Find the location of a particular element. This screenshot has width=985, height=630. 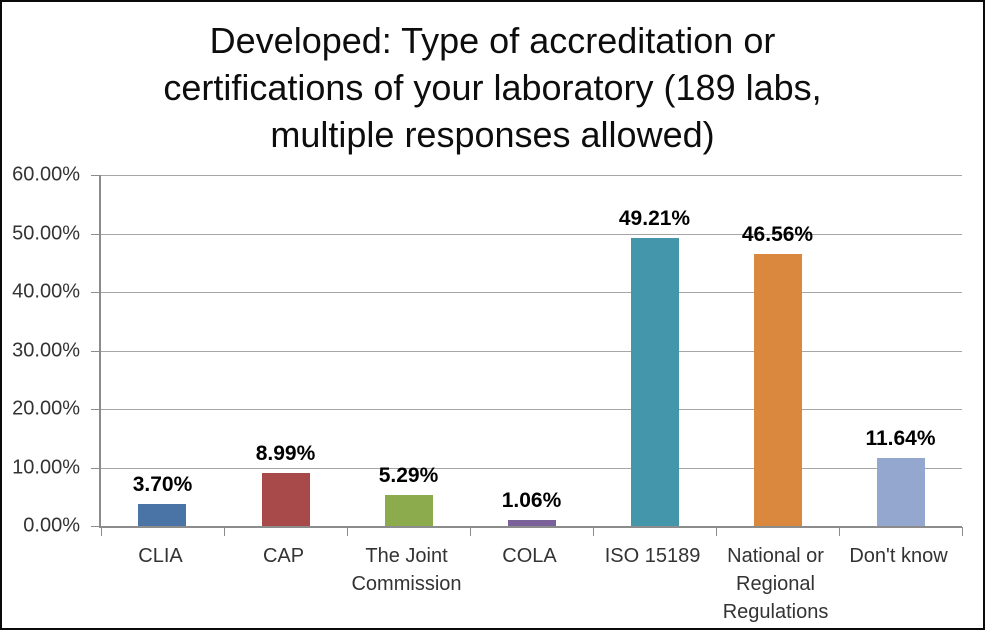

x-tick-label: National or Regional Regulations is located at coordinates (775, 584).